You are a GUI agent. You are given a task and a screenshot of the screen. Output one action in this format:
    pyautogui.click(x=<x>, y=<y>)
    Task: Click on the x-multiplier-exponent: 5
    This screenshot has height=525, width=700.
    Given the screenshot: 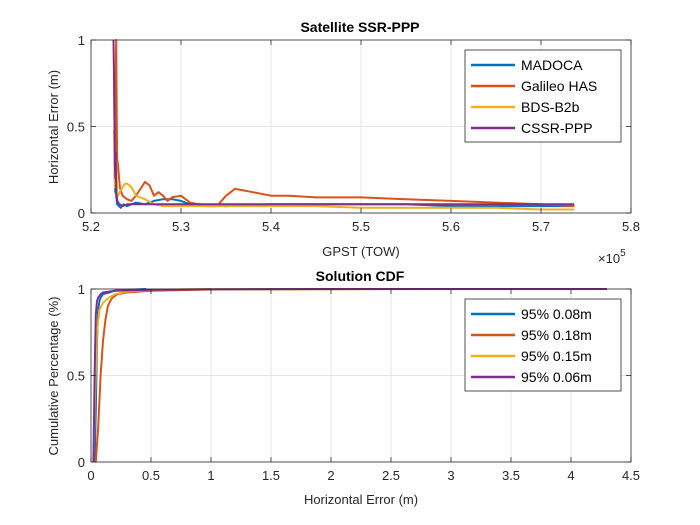 What is the action you would take?
    pyautogui.click(x=623, y=253)
    